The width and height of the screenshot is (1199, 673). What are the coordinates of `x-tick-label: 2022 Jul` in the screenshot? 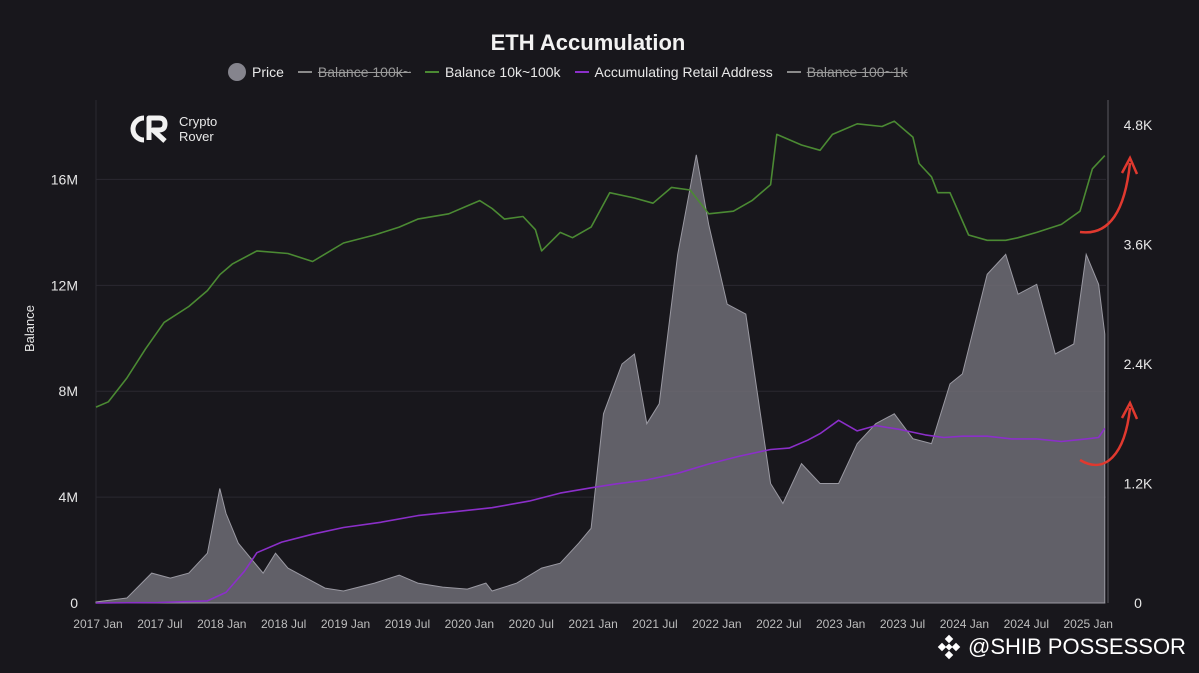 It's located at (778, 624).